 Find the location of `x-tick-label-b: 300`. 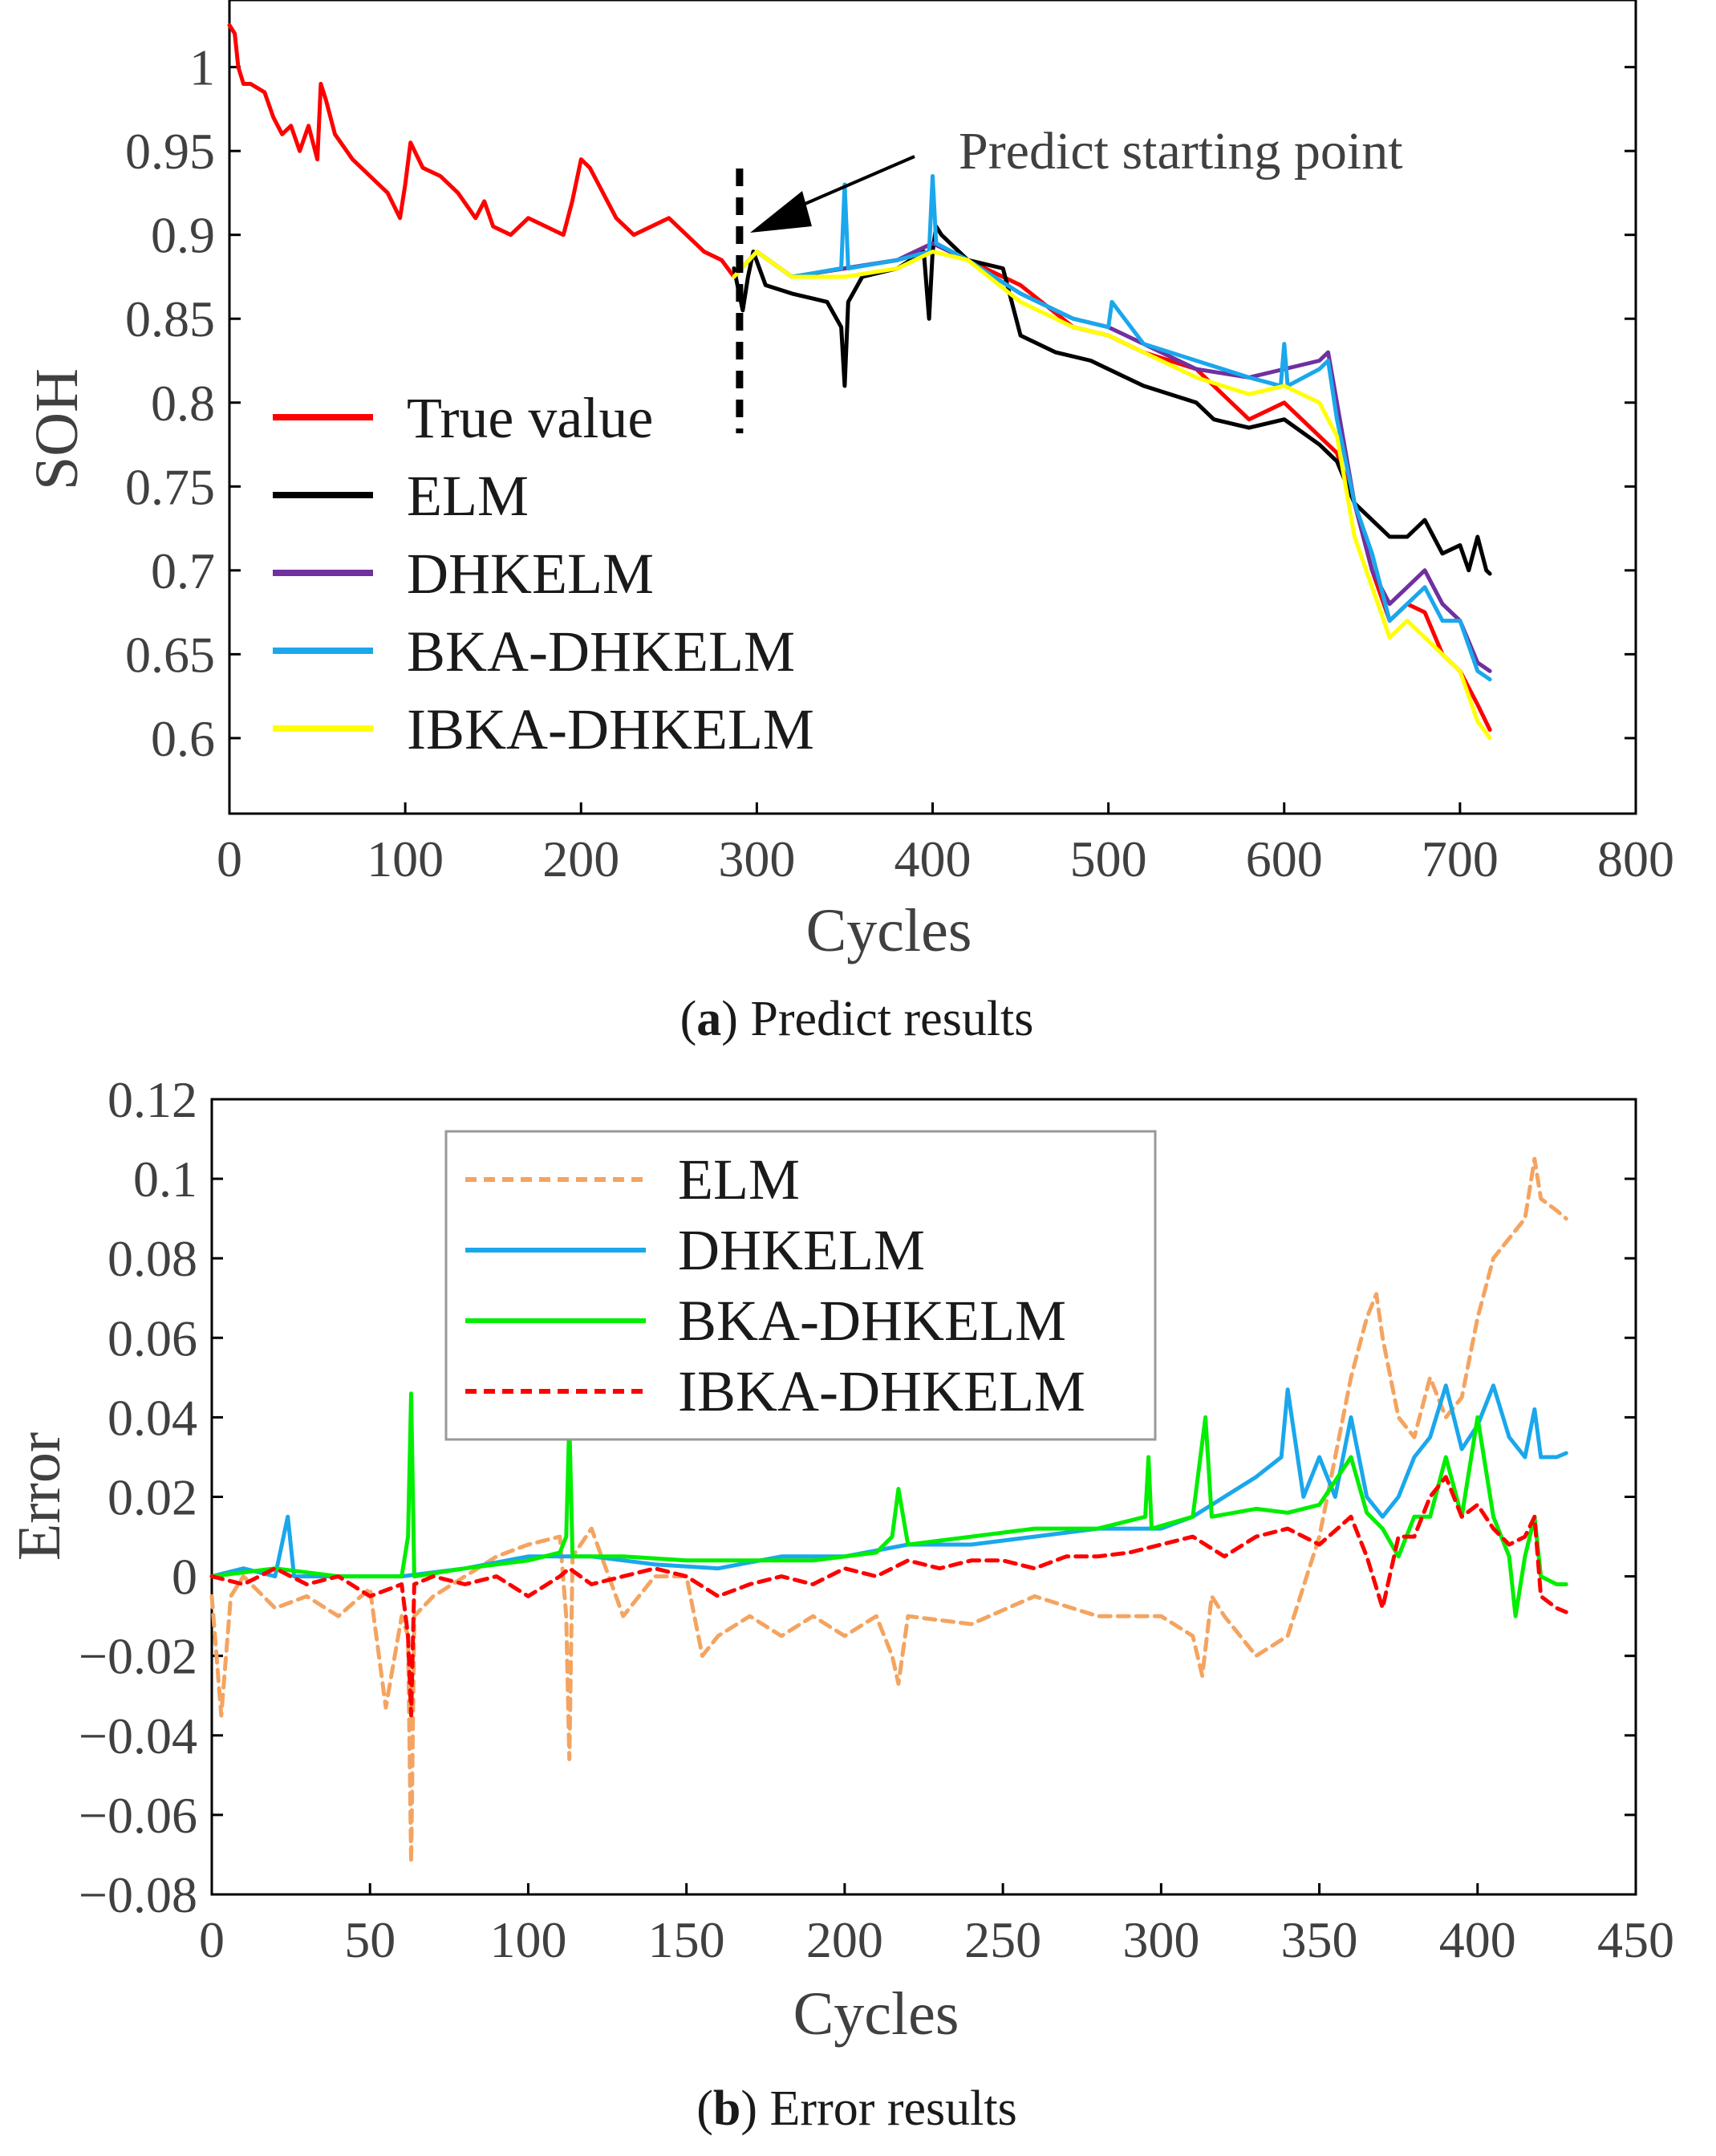

x-tick-label-b: 300 is located at coordinates (1160, 1939).